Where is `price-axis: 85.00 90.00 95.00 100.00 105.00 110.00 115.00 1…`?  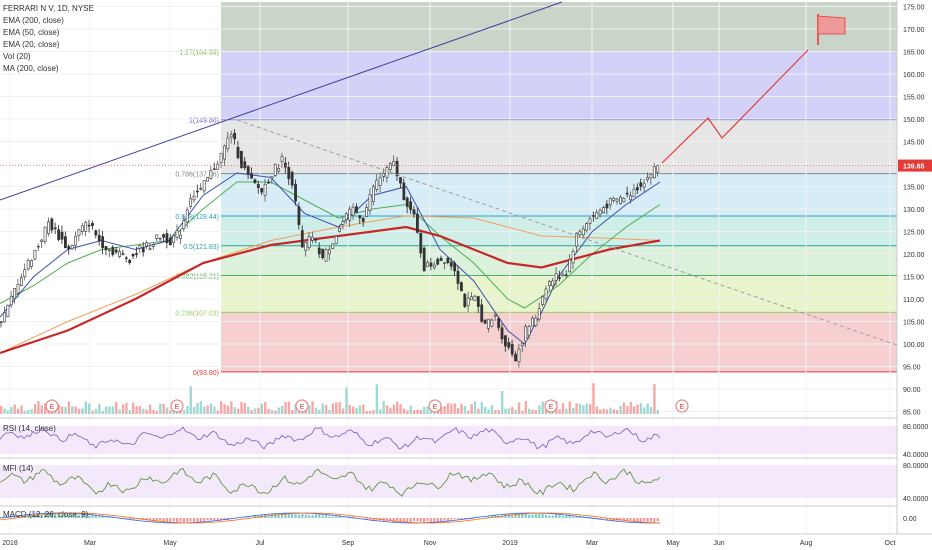 price-axis: 85.00 90.00 95.00 100.00 105.00 110.00 115.00 1… is located at coordinates (914, 267).